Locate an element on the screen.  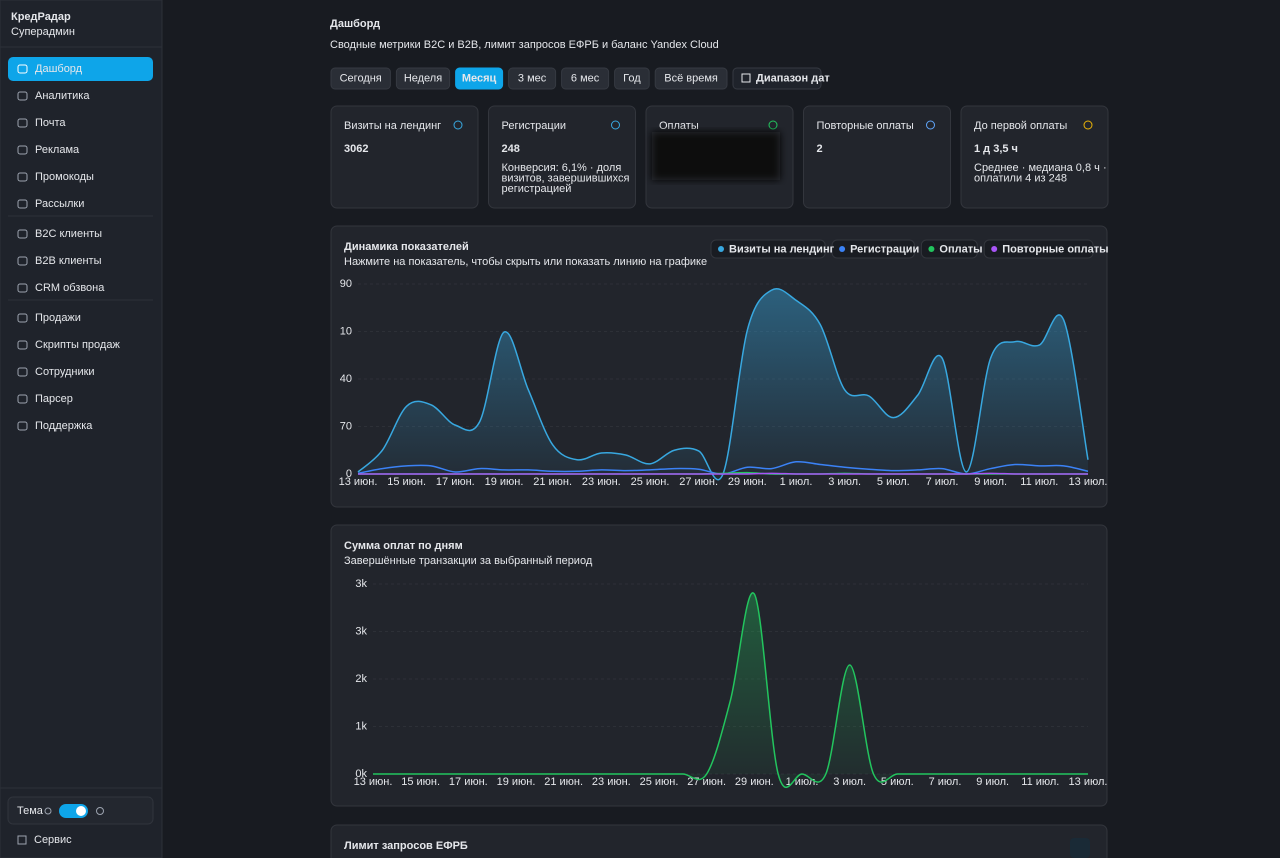
nav-item: B2C клиенты is located at coordinates (68, 234).